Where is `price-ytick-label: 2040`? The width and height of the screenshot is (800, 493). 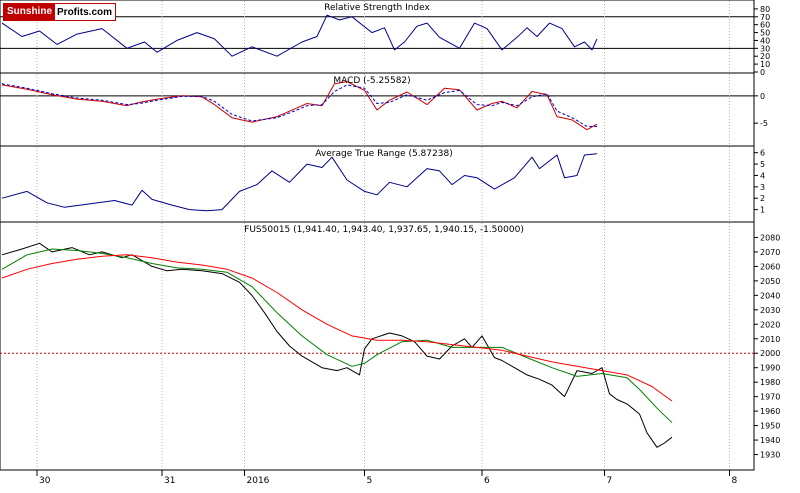 price-ytick-label: 2040 is located at coordinates (770, 295).